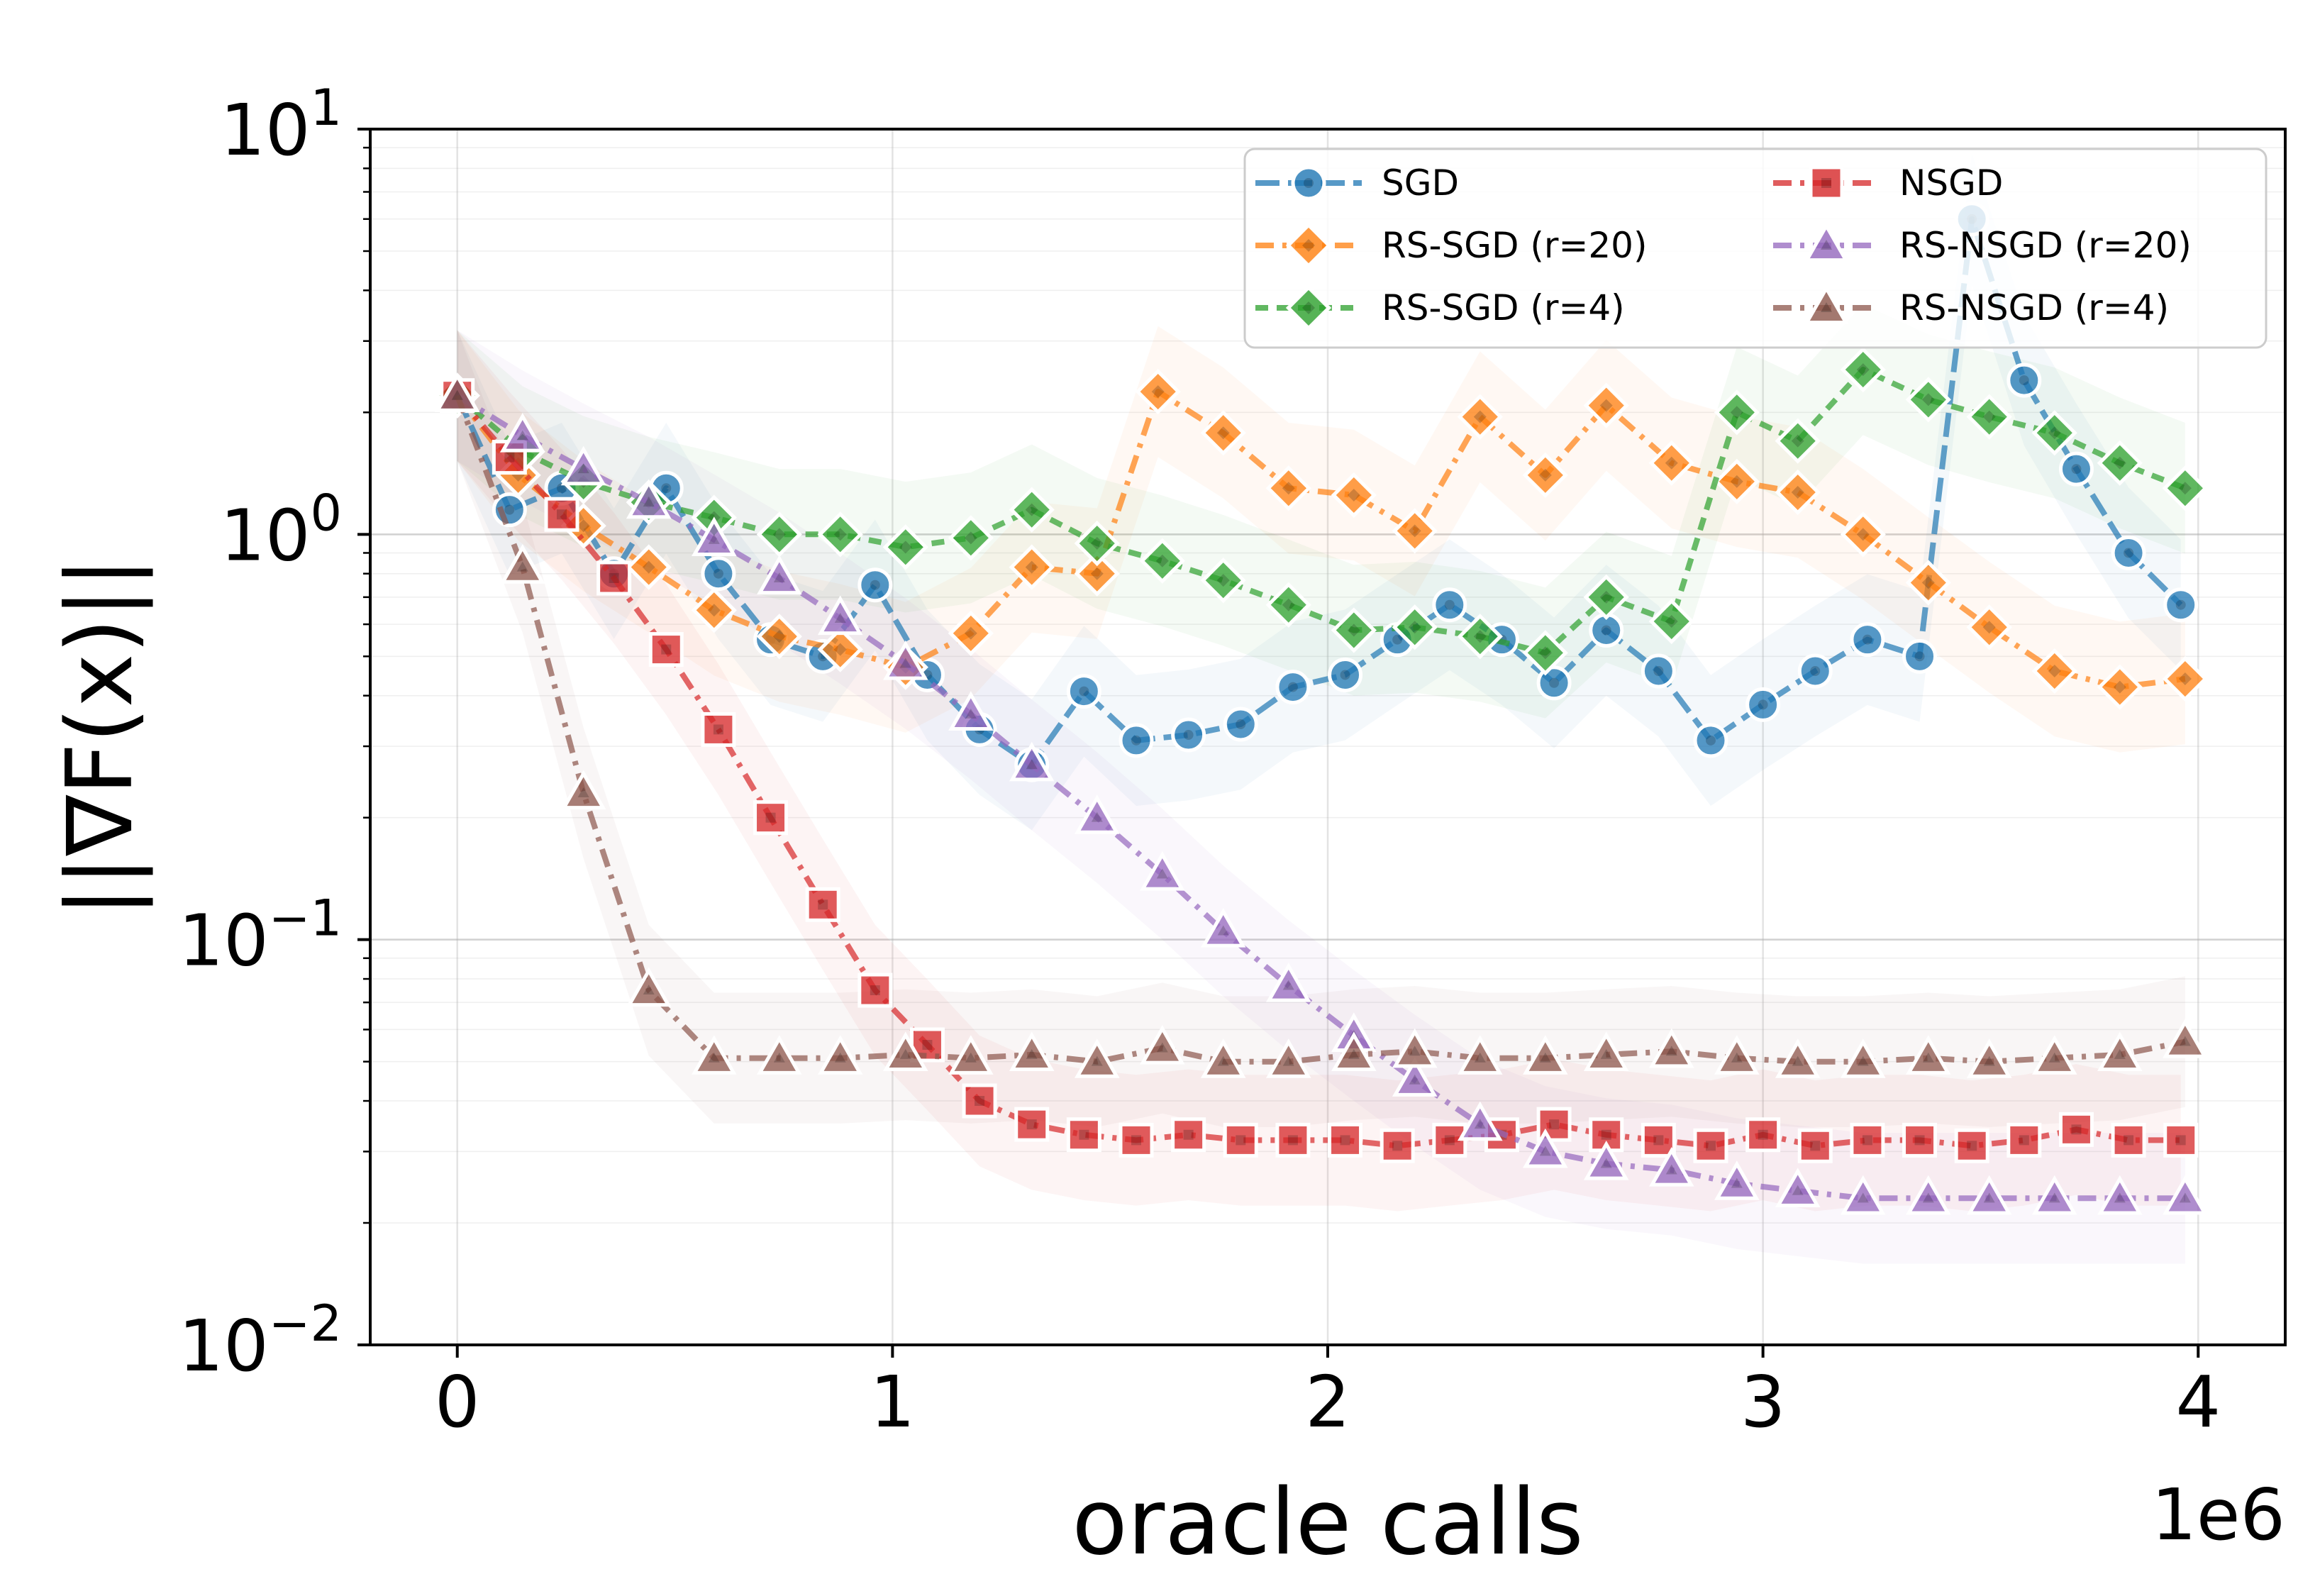 The height and width of the screenshot is (1596, 2298). I want to click on legend-marker-shape, so click(1308, 307).